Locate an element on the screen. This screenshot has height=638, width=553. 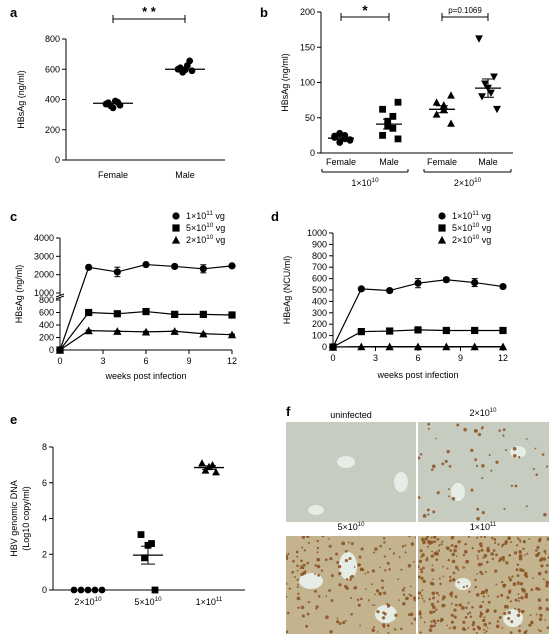
x-tick-label: Female is located at coordinates (341, 162).